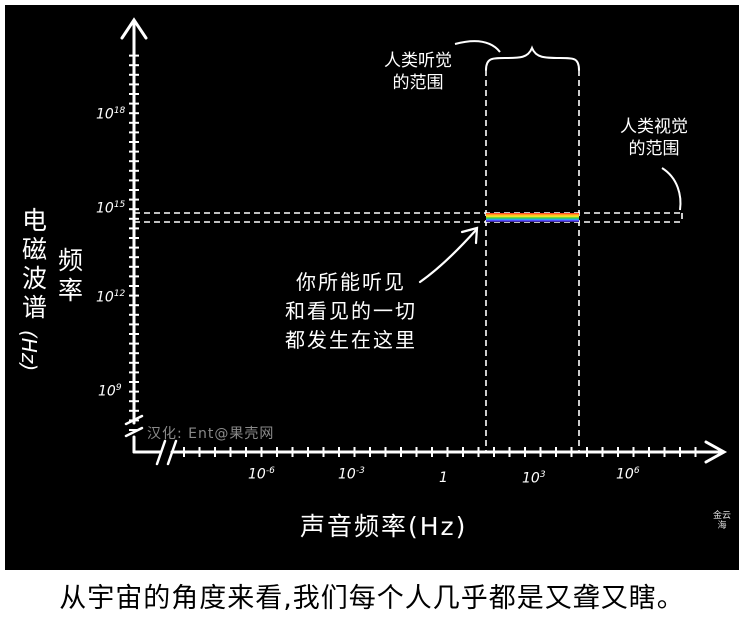 The height and width of the screenshot is (623, 744). I want to click on artist-signature: 金云海, so click(721, 521).